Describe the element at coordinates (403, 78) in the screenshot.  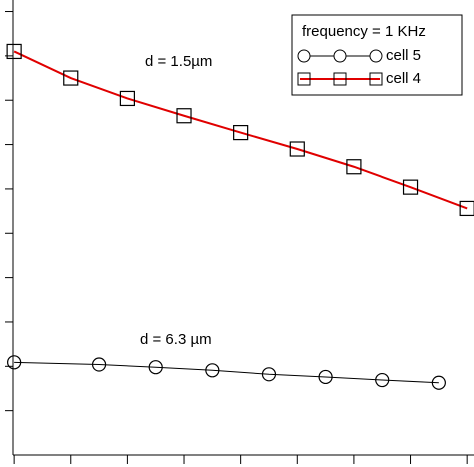
I see `legend-label: cell 4` at that location.